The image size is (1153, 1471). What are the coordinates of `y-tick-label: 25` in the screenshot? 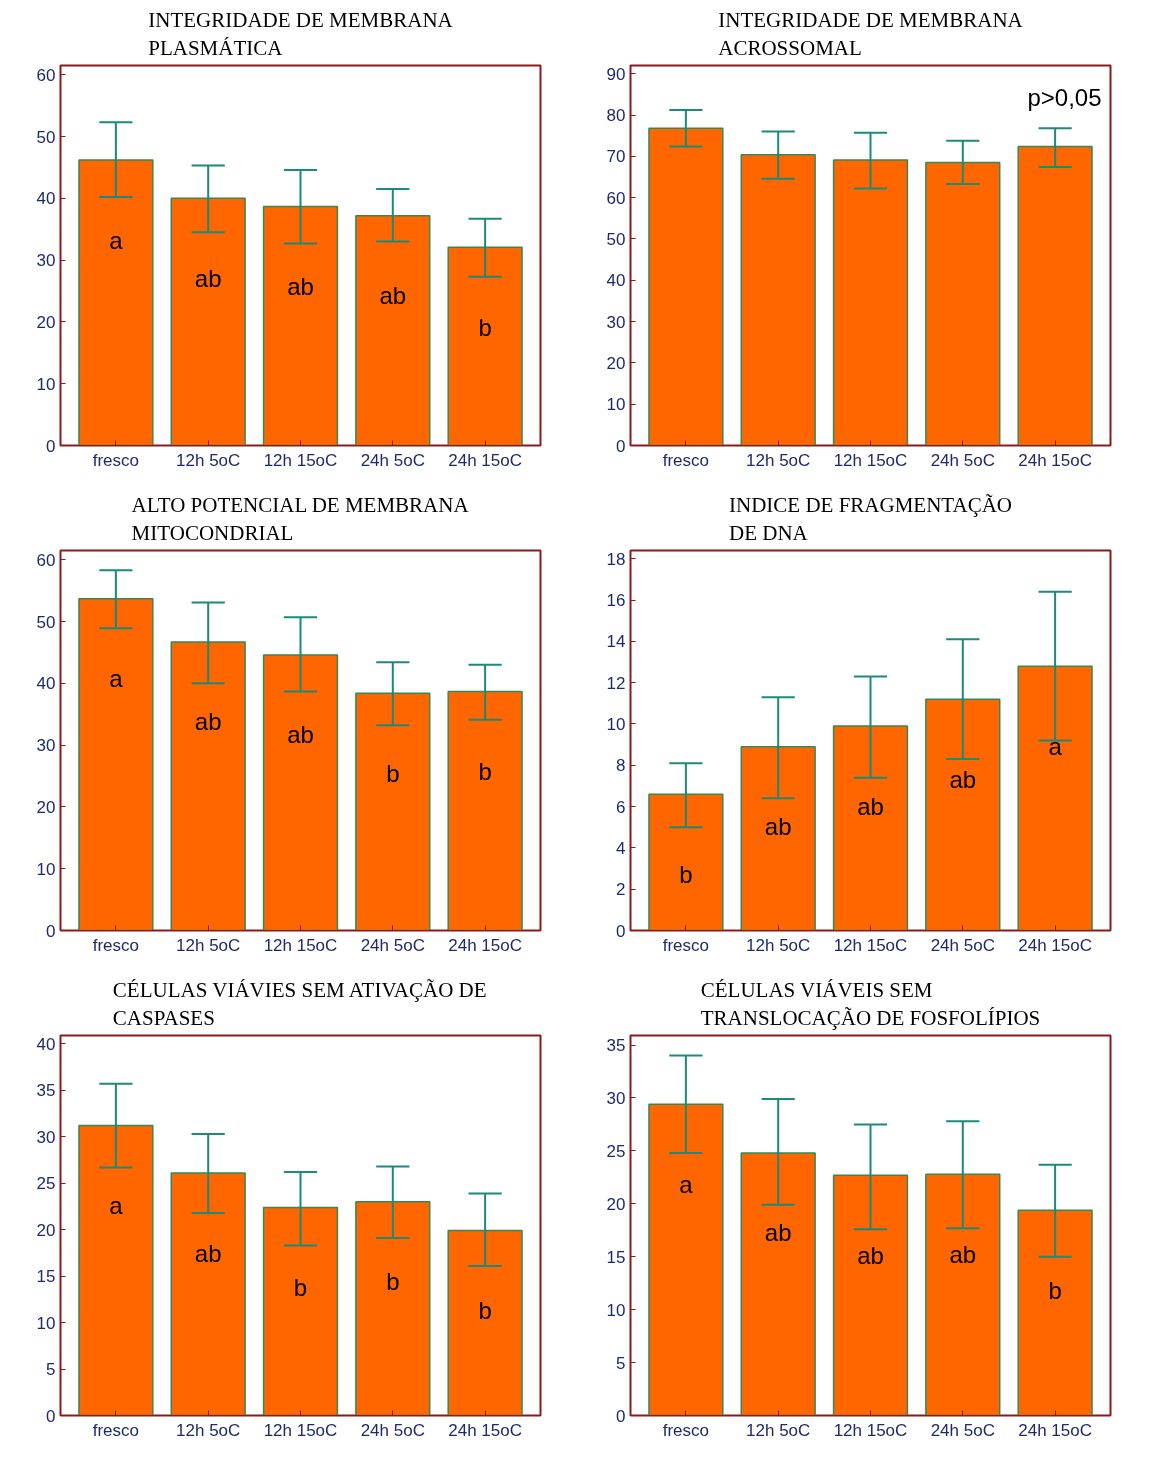 It's located at (616, 1151).